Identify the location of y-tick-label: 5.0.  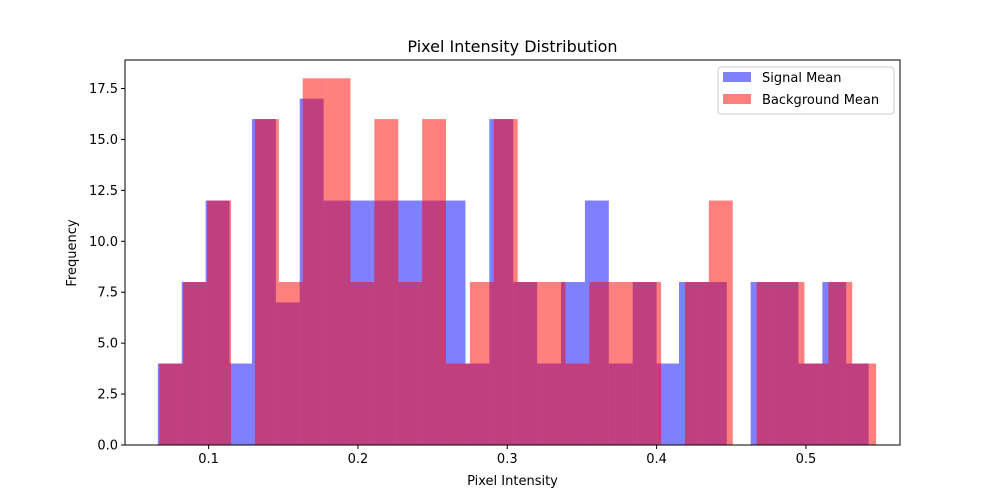
(107, 344).